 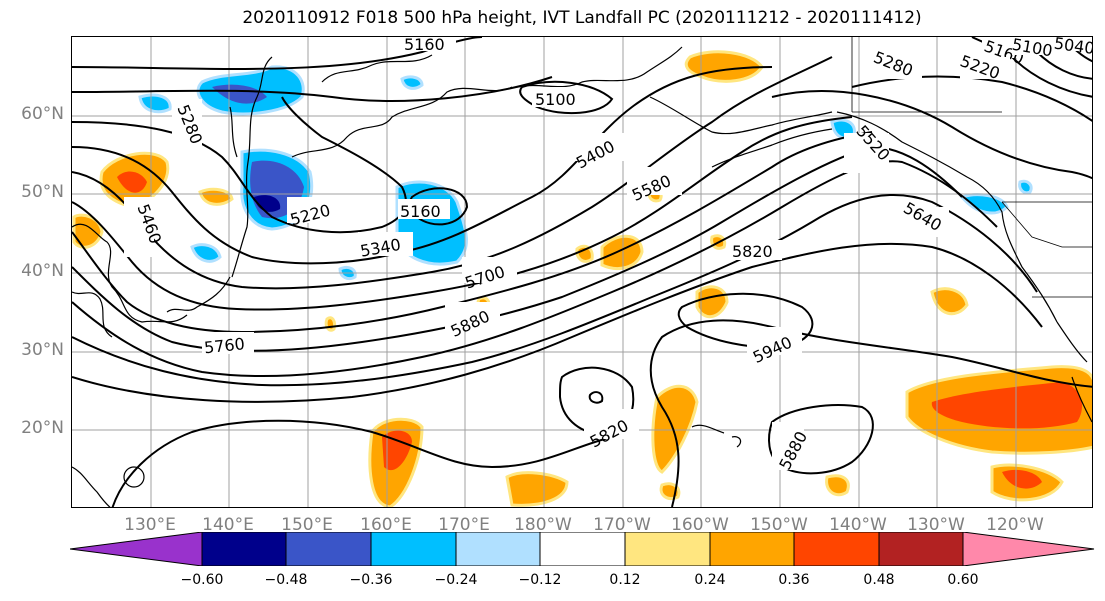 I want to click on lon-label-160w: 160°W, so click(x=700, y=525).